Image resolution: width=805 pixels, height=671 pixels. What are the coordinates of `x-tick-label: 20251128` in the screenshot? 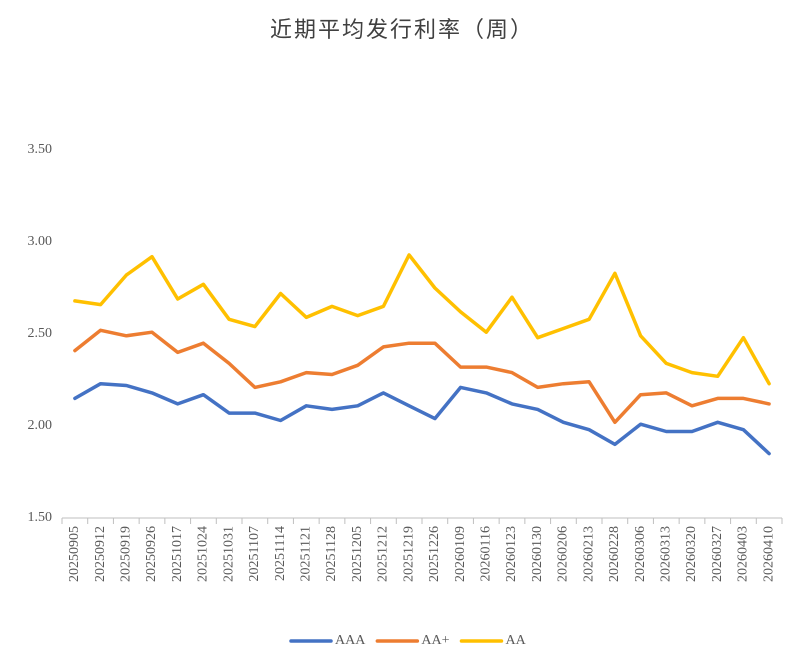 It's located at (331, 553).